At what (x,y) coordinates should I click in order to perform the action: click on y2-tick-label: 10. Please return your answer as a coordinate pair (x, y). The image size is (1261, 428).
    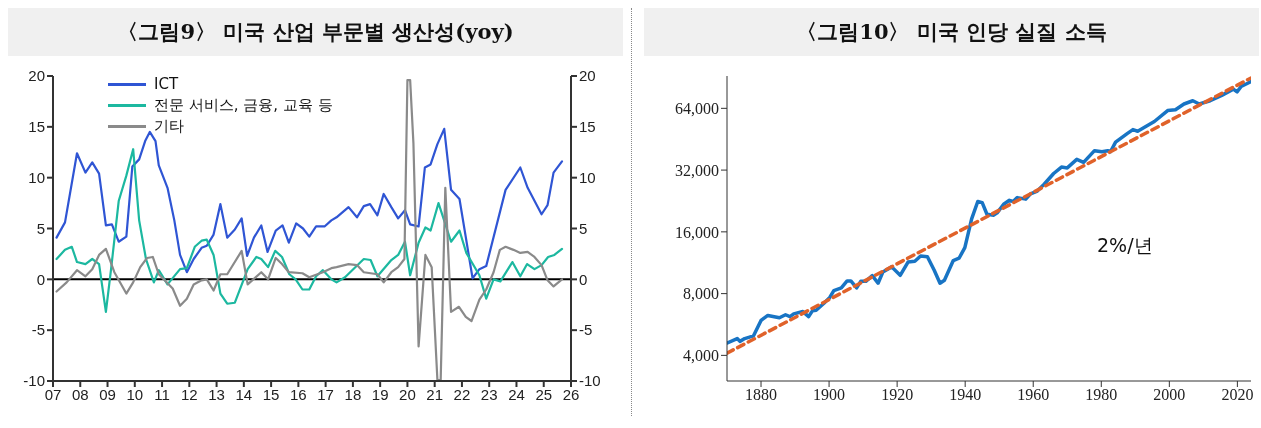
    Looking at the image, I should click on (587, 177).